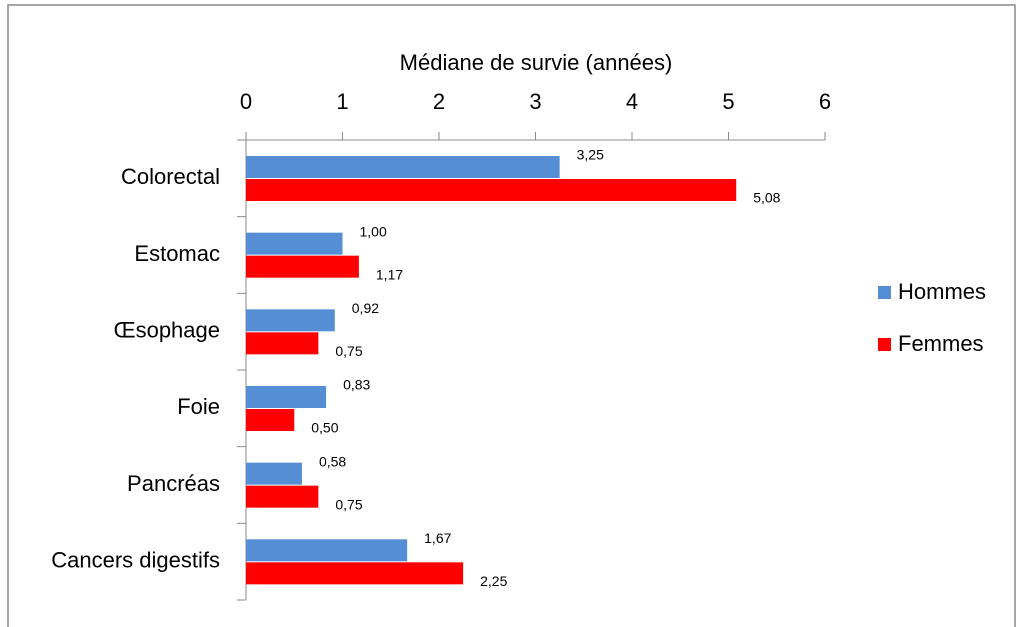 The image size is (1020, 627). Describe the element at coordinates (167, 329) in the screenshot. I see `y-tick-label: Œsophage` at that location.